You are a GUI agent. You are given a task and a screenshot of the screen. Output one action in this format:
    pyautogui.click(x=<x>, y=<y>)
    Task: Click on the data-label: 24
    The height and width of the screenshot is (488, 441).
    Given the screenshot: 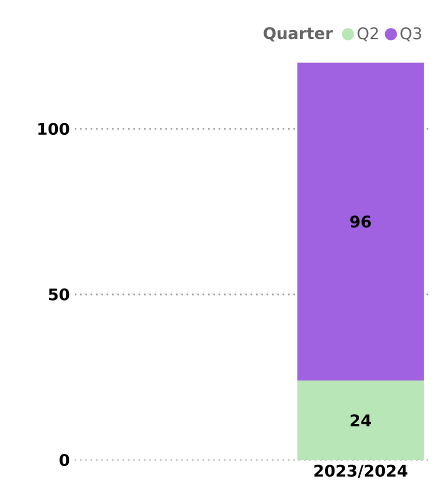 What is the action you would take?
    pyautogui.click(x=360, y=420)
    